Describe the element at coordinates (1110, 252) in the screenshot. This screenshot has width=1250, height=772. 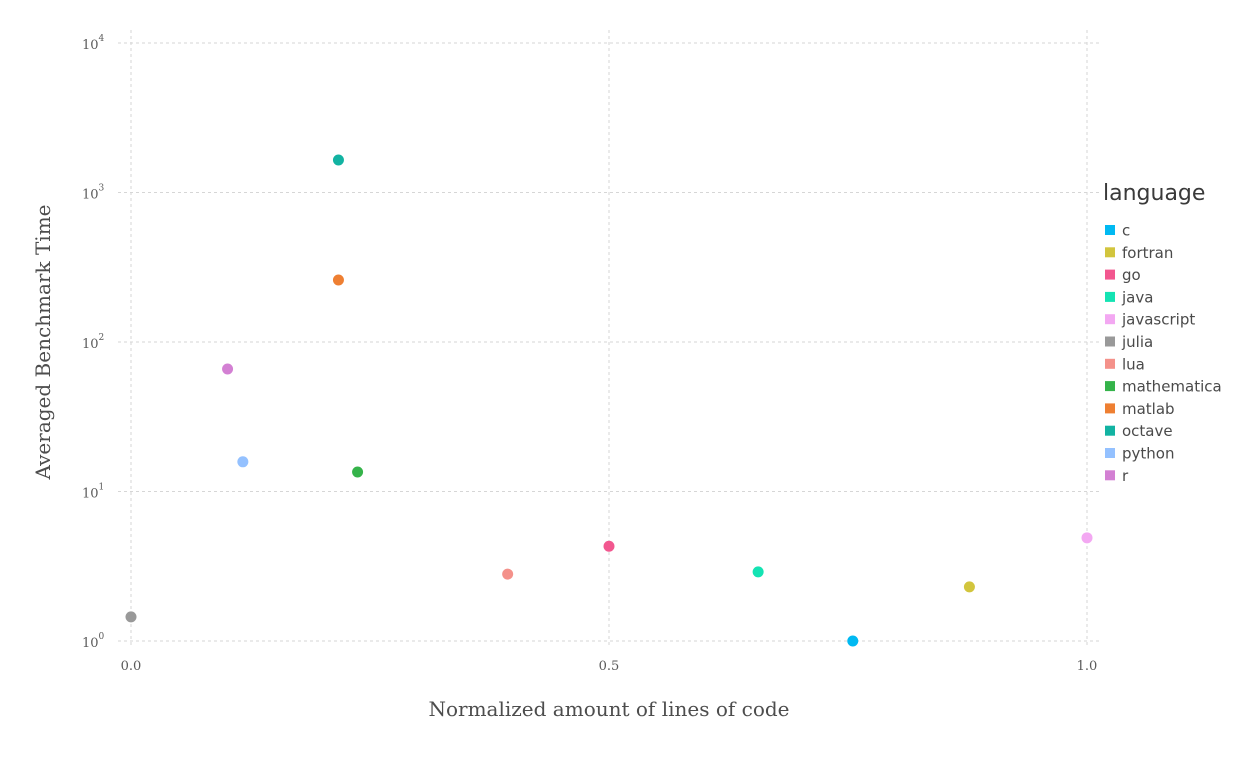
I see `legend-swatch-fortran` at that location.